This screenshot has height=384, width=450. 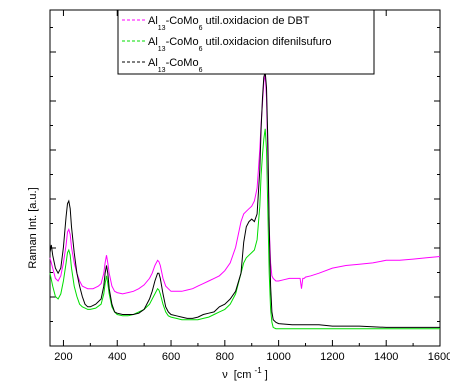 I want to click on y-axis-label: Raman Int. [a.u.], so click(x=33, y=227).